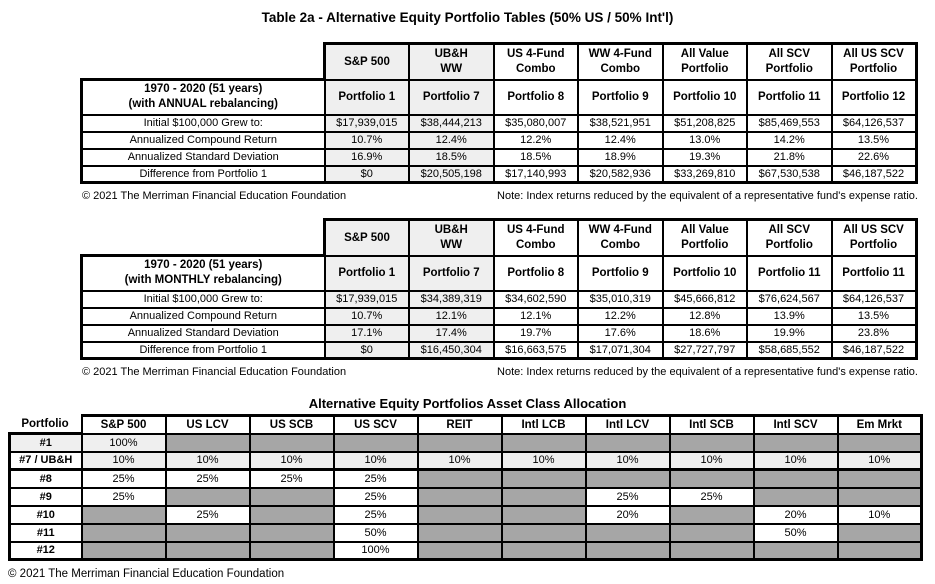 This screenshot has height=584, width=935. I want to click on portfolio-row-label: #10, so click(45, 514).